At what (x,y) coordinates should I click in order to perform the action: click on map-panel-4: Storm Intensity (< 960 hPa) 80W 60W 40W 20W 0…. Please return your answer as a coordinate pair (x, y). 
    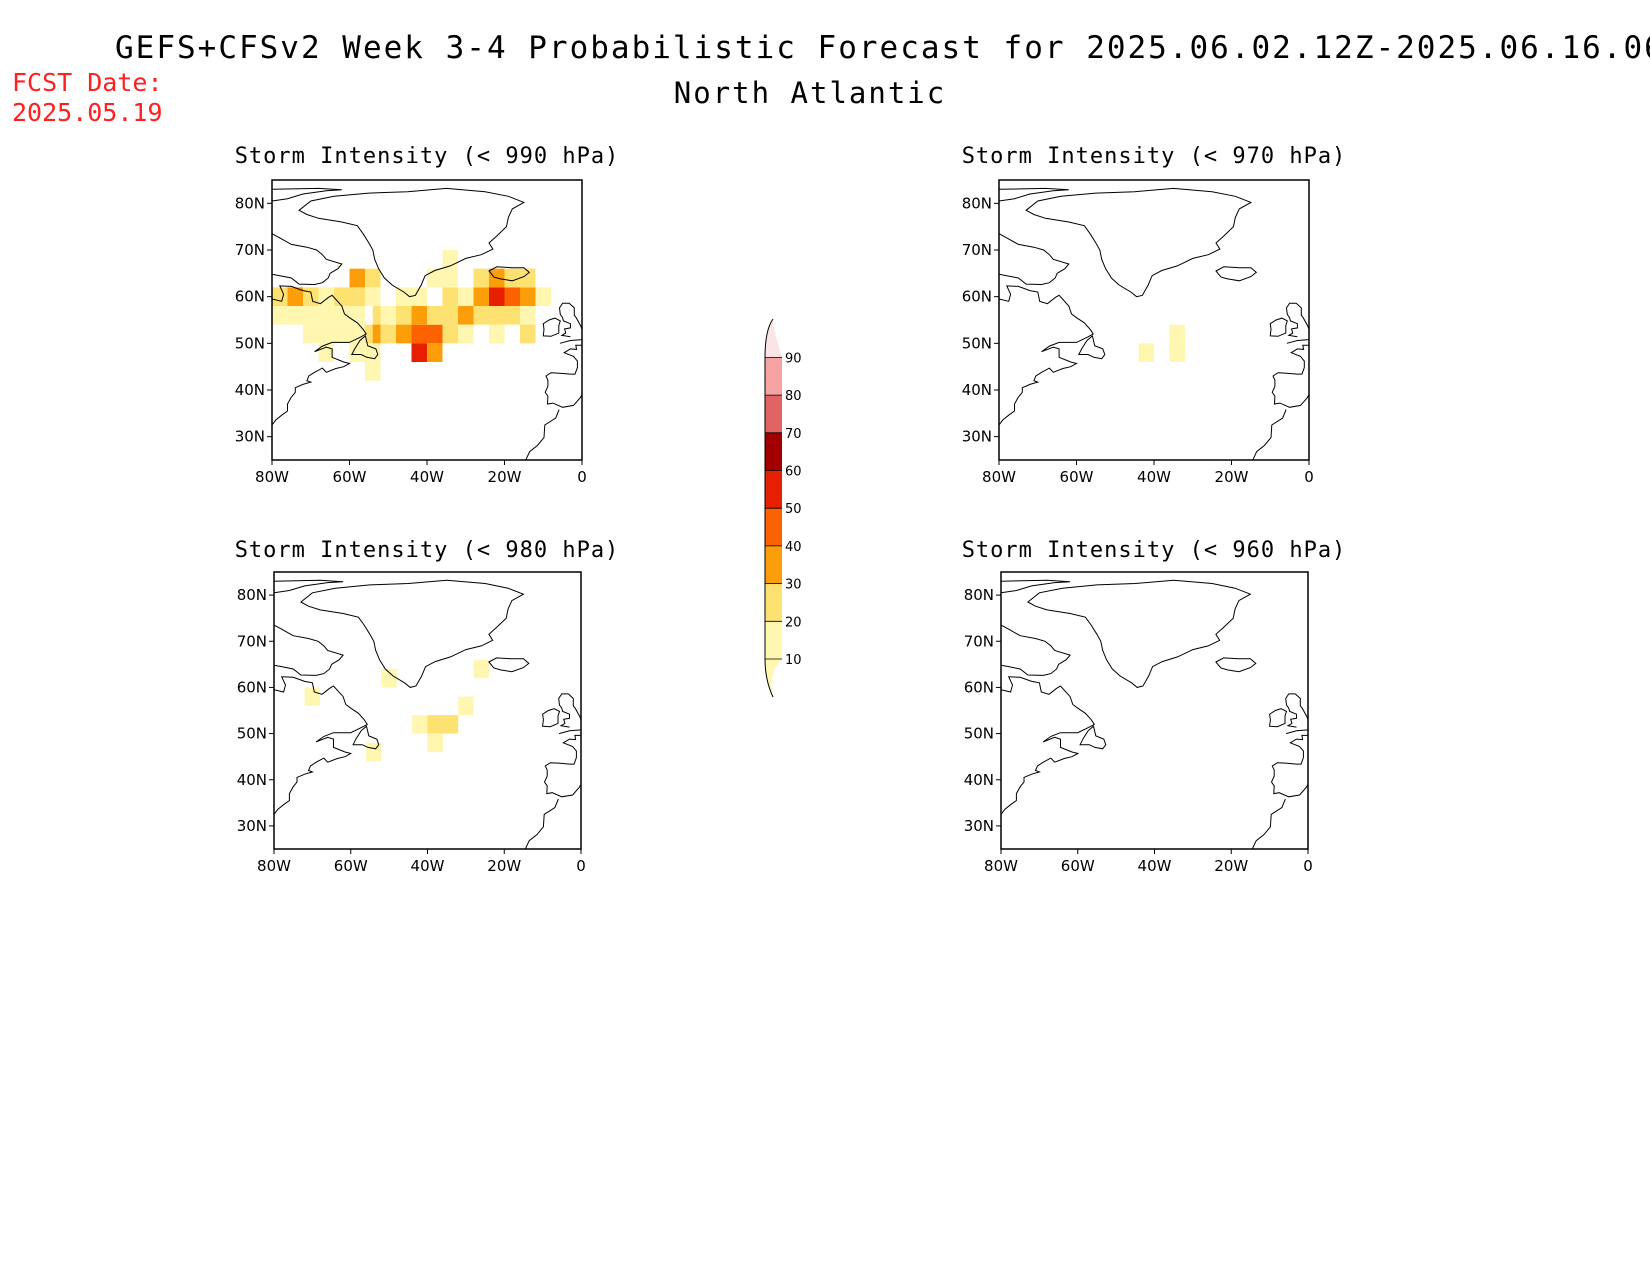
    Looking at the image, I should click on (1154, 706).